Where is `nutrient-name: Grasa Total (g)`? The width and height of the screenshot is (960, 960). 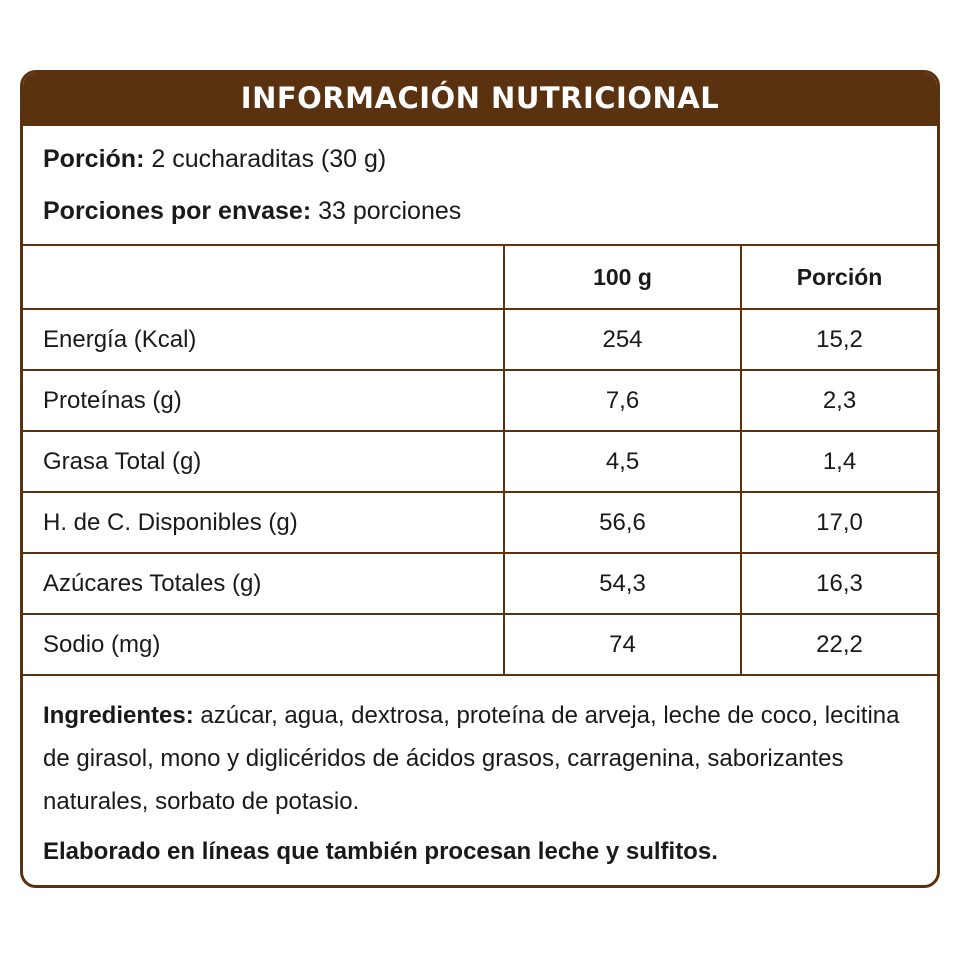 nutrient-name: Grasa Total (g) is located at coordinates (264, 461).